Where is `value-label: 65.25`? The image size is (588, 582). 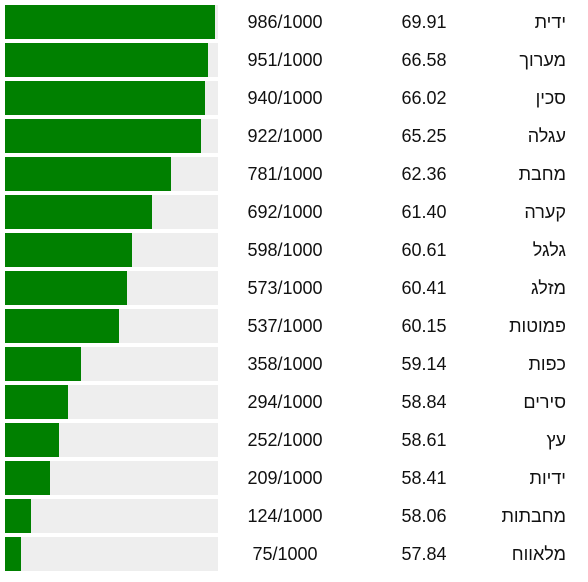
value-label: 65.25 is located at coordinates (424, 136).